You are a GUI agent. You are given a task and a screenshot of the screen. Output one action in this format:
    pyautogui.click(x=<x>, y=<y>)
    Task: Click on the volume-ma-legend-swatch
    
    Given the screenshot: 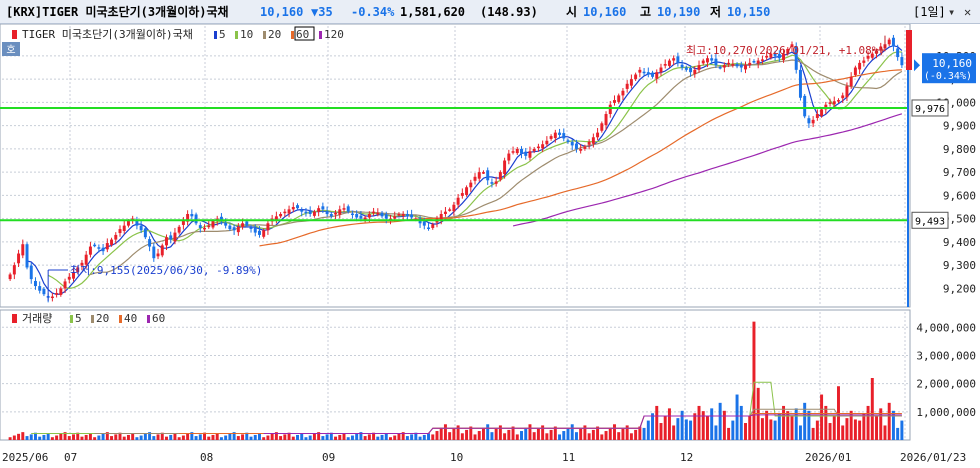 What is the action you would take?
    pyautogui.click(x=148, y=319)
    